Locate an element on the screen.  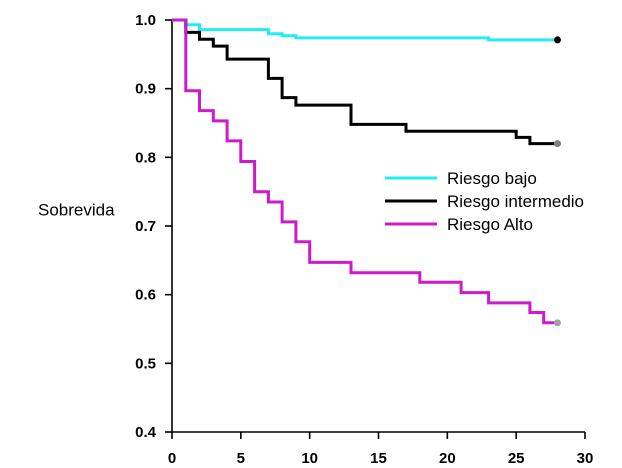
y-tick-label: 0.5 is located at coordinates (145, 363).